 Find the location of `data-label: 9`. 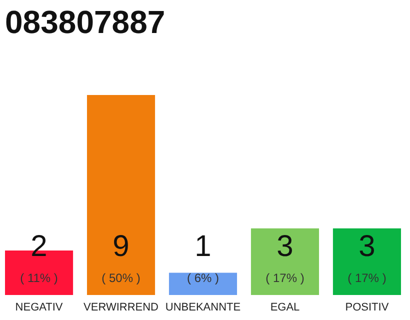

data-label: 9 is located at coordinates (121, 246).